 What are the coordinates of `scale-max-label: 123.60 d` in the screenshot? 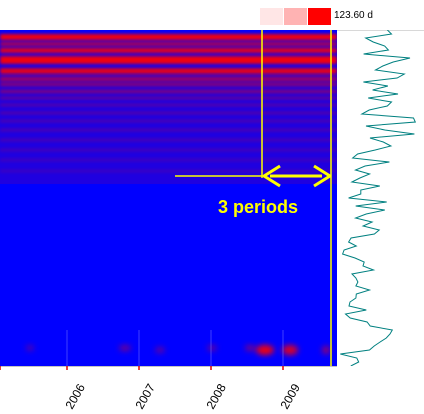 It's located at (353, 15).